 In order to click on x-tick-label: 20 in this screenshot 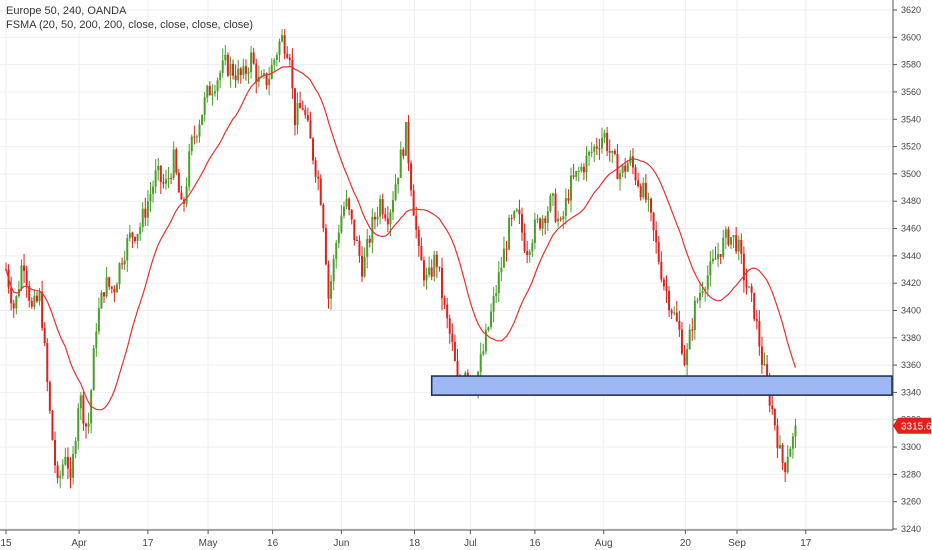, I will do `click(686, 543)`.